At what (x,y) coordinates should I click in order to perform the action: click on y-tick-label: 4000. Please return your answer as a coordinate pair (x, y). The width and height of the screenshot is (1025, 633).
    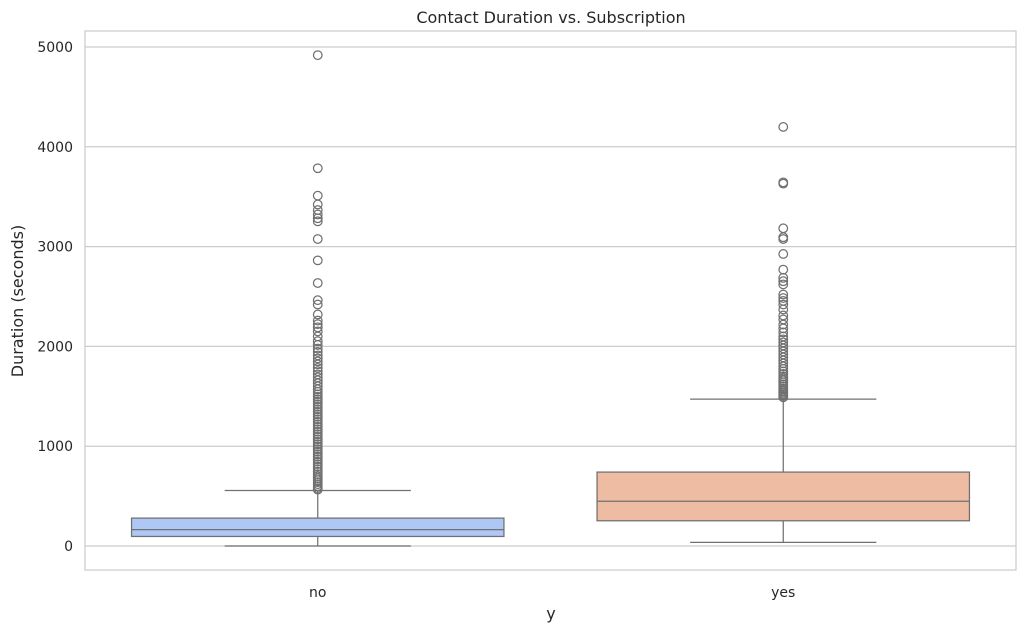
    Looking at the image, I should click on (55, 148).